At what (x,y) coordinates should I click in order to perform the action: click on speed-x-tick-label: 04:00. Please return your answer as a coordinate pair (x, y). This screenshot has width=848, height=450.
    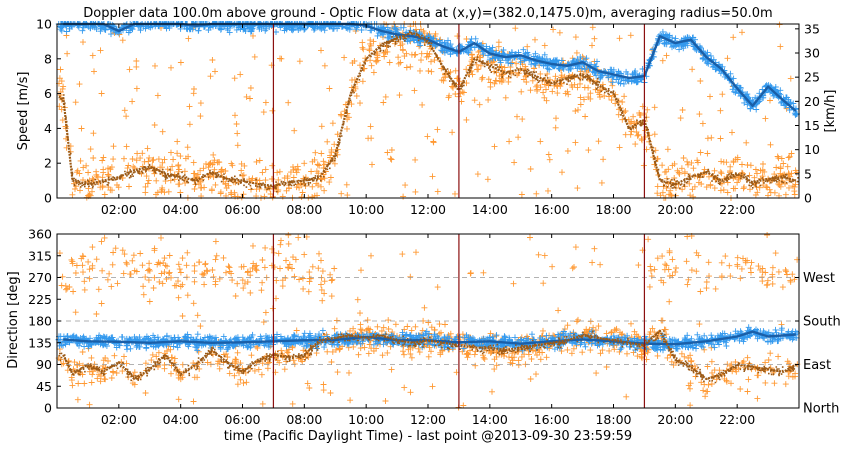
    Looking at the image, I should click on (181, 209).